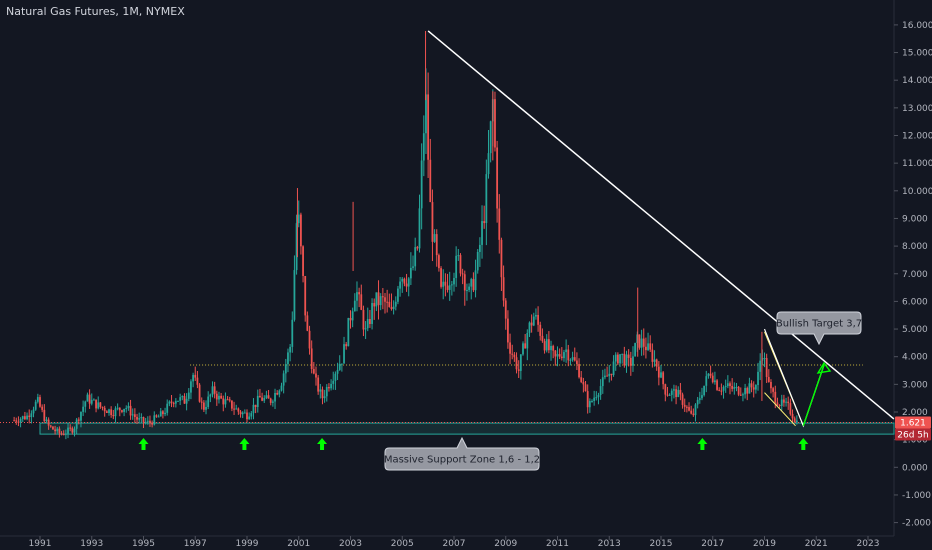 This screenshot has height=550, width=932. What do you see at coordinates (916, 496) in the screenshot?
I see `y-tick-label: -1.000` at bounding box center [916, 496].